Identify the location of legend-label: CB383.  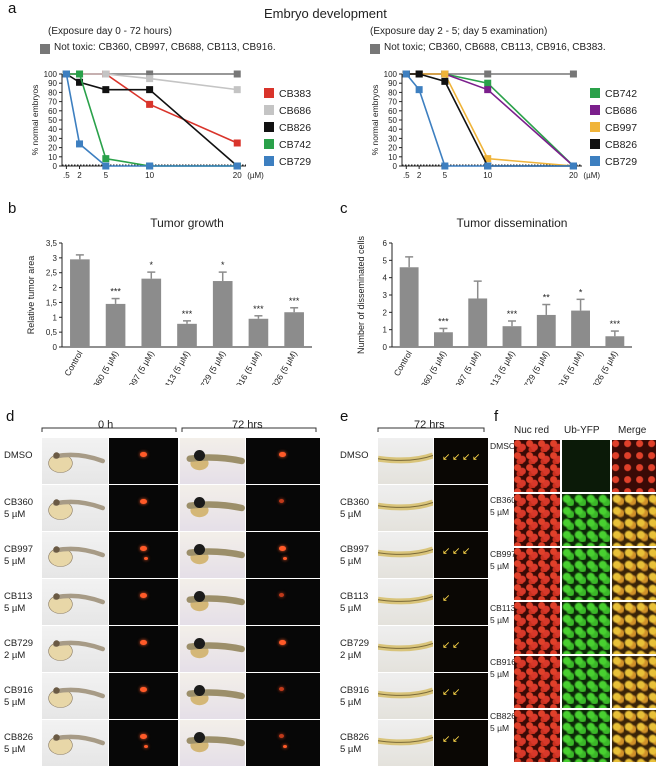
(295, 94).